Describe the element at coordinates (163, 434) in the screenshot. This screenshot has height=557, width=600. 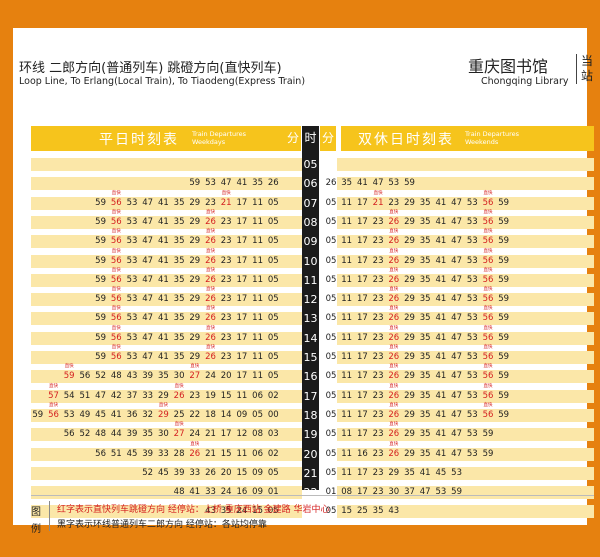
I see `departure-minute: 30` at that location.